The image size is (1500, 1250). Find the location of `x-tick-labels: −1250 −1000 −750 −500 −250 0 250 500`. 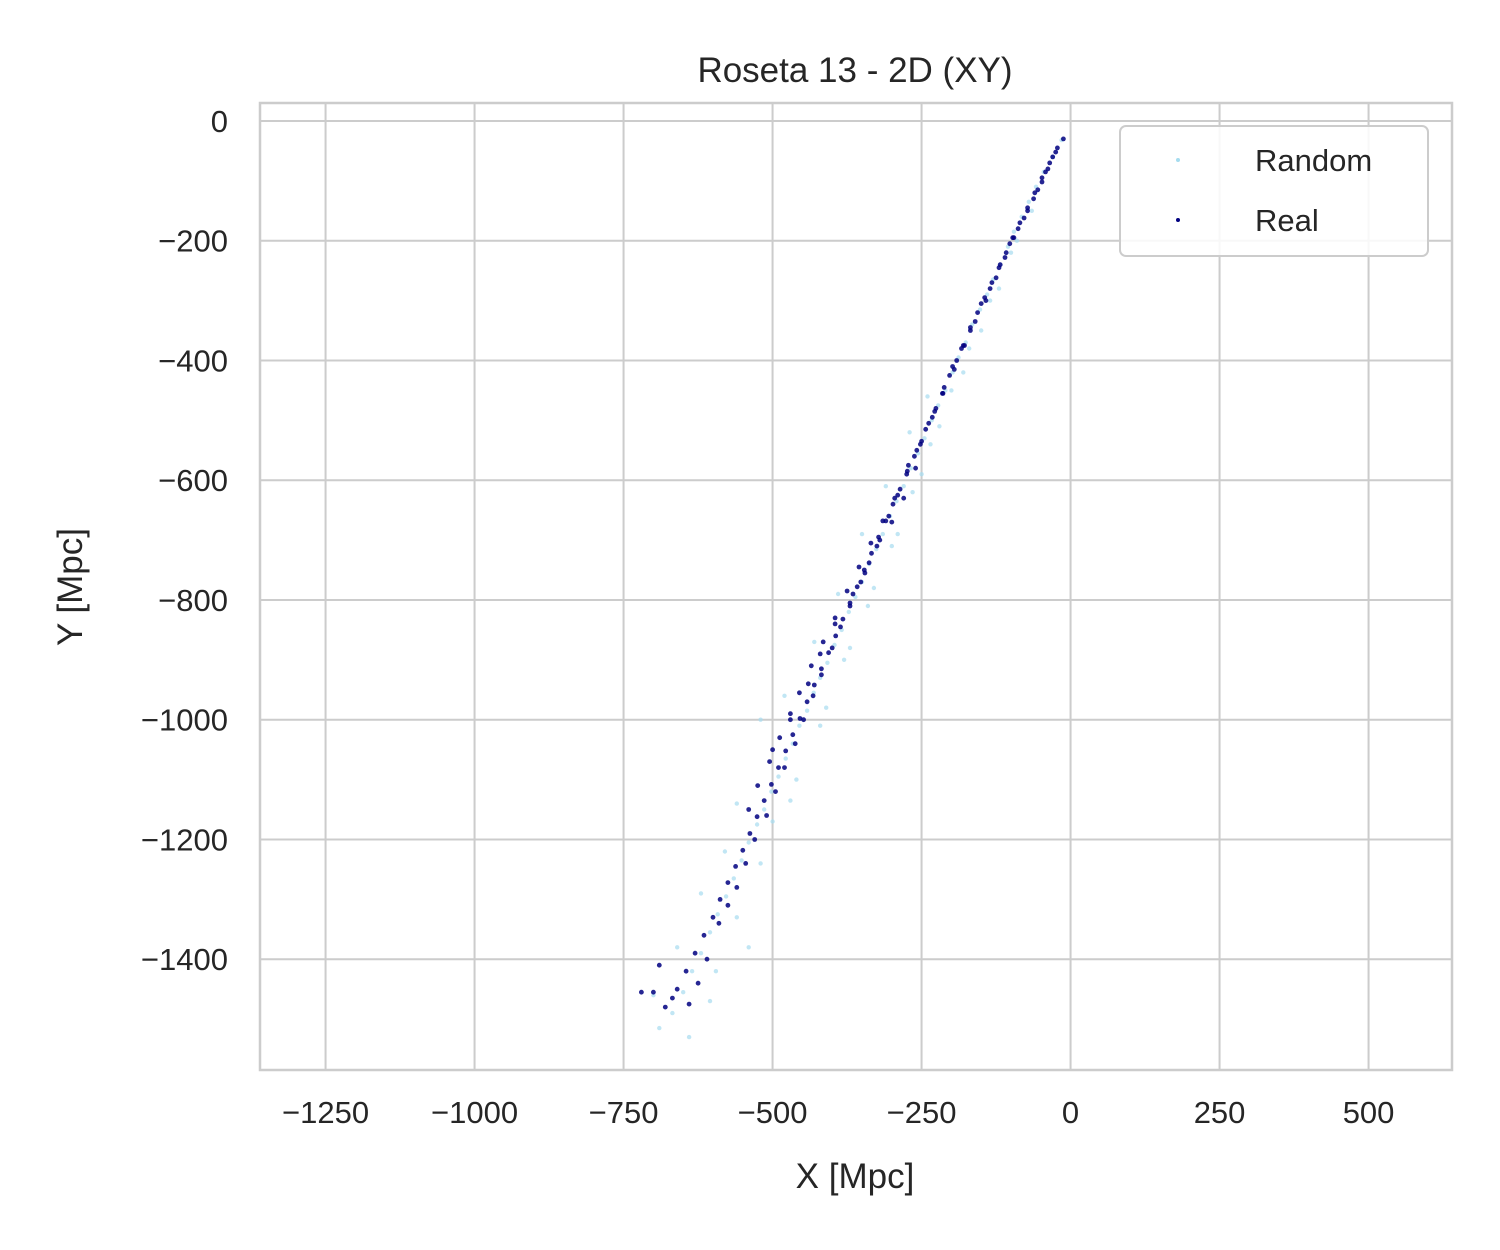

x-tick-labels: −1250 −1000 −750 −500 −250 0 250 500 is located at coordinates (838, 1112).